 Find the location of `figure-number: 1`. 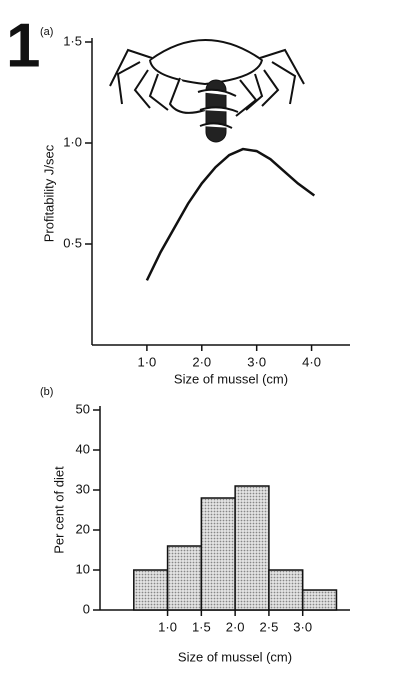

figure-number: 1 is located at coordinates (23, 45).